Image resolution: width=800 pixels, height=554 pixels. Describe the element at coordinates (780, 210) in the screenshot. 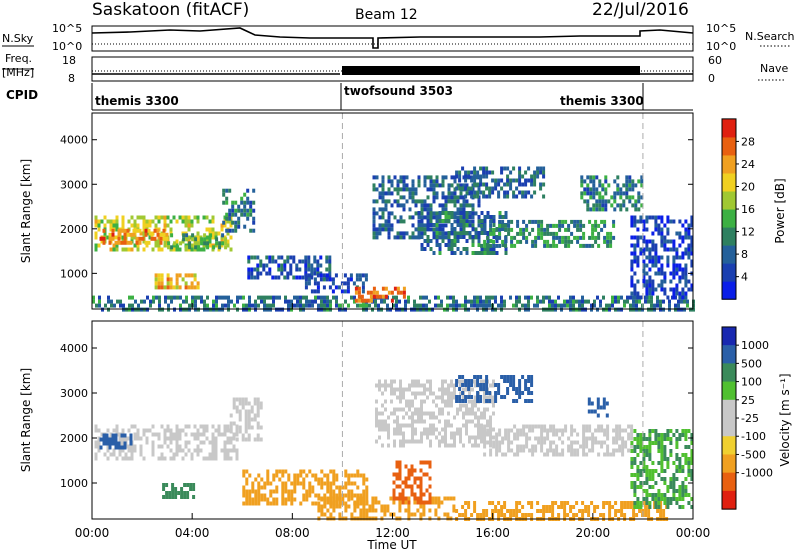

I see `power-colorbar-label: Power [dB]` at that location.